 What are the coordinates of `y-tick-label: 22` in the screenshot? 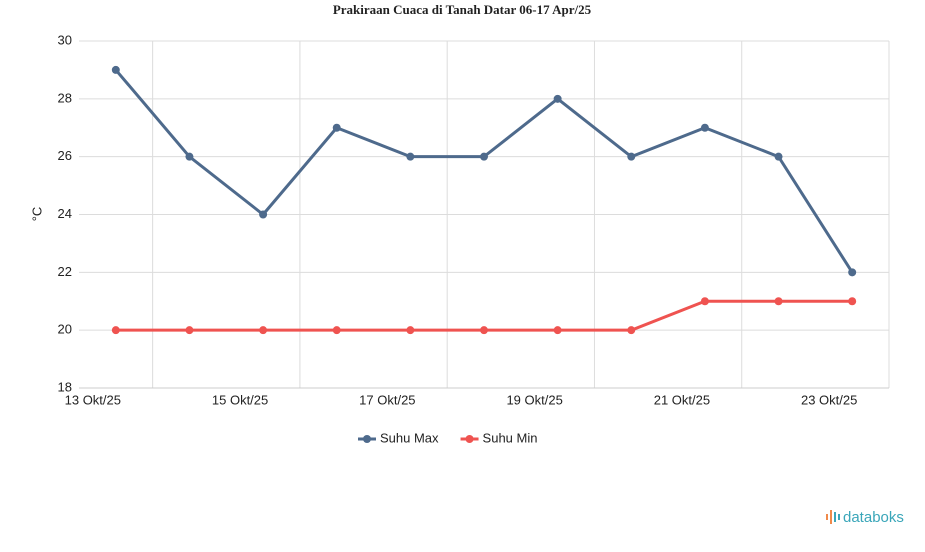 It's located at (65, 271).